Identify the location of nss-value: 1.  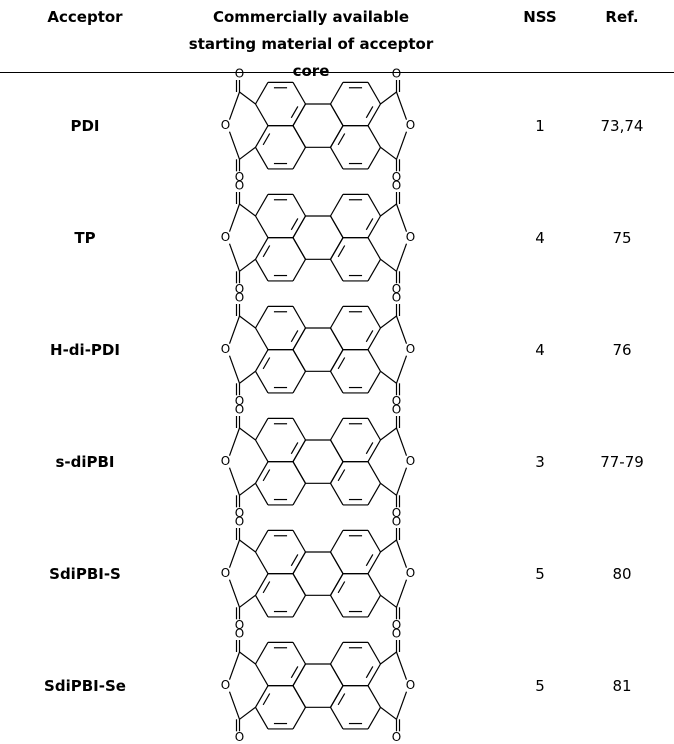
(540, 126).